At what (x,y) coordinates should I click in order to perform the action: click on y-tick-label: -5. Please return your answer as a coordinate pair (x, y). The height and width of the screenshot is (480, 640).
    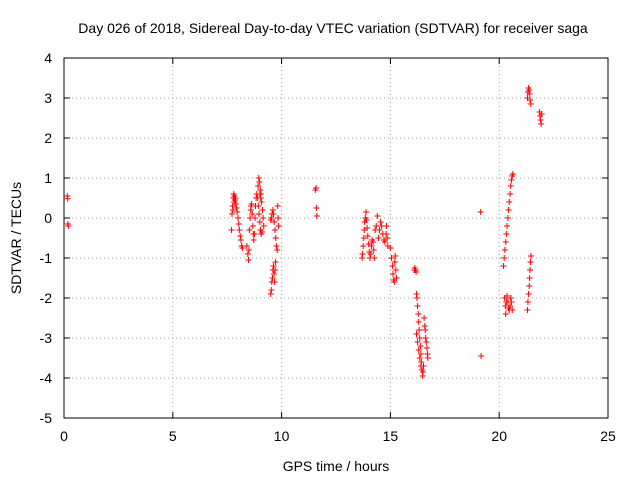
    Looking at the image, I should click on (46, 418).